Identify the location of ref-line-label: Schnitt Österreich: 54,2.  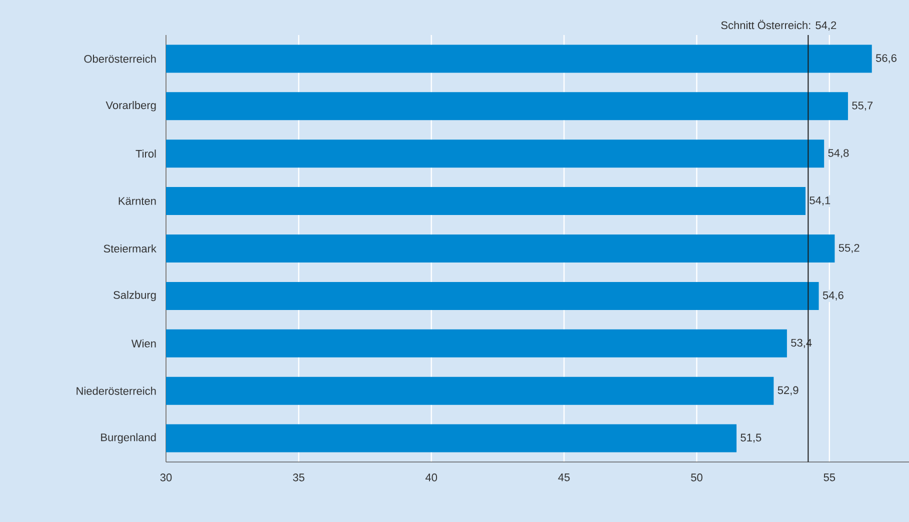
(778, 25).